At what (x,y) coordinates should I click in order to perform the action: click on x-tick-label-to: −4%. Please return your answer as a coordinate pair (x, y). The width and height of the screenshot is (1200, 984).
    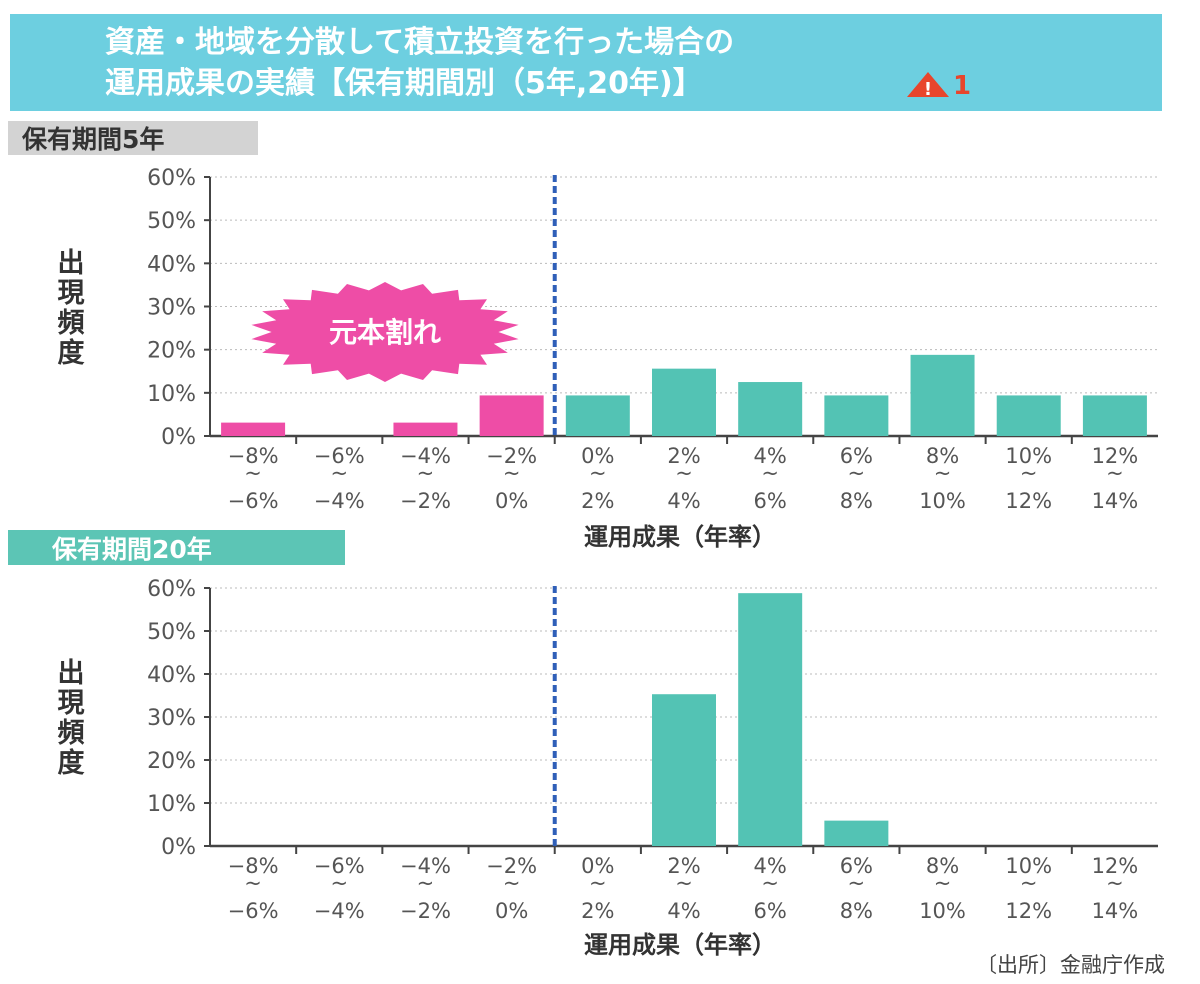
    Looking at the image, I should click on (339, 501).